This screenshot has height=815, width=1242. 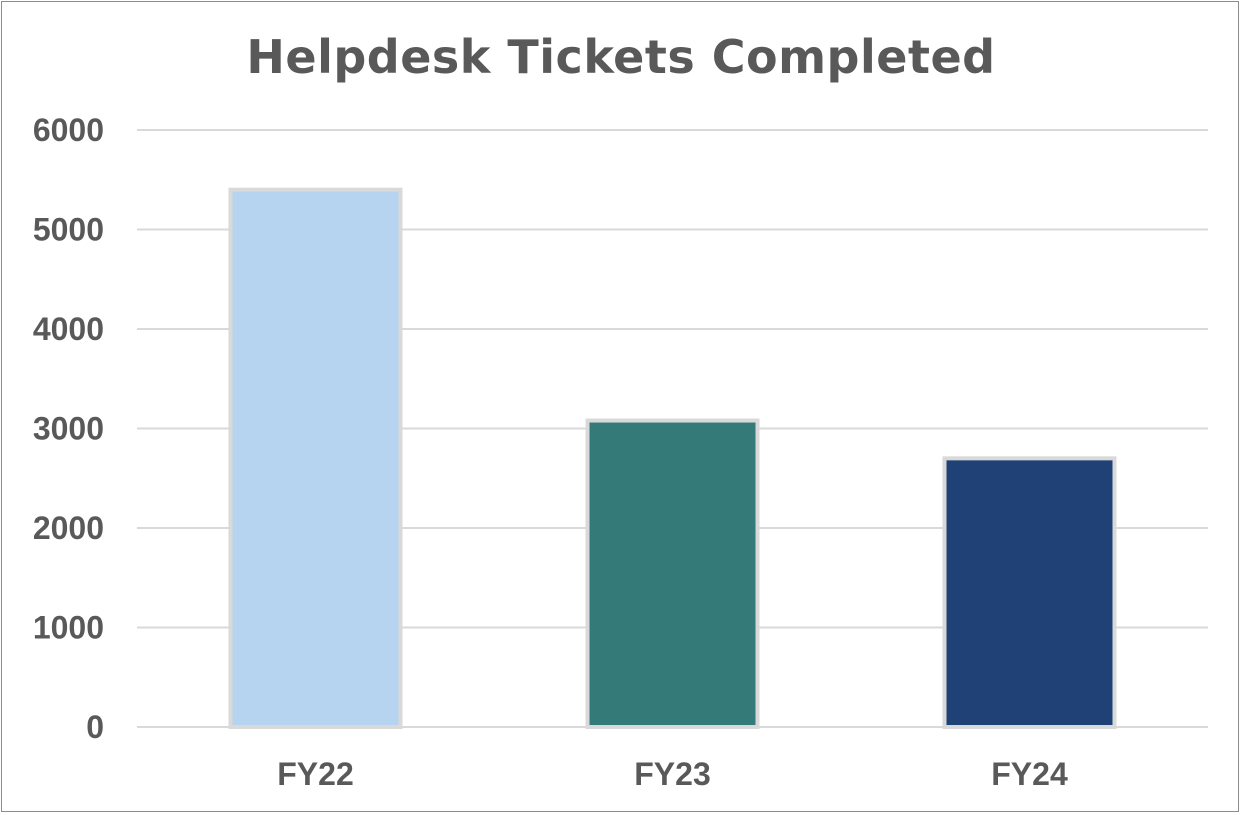 What do you see at coordinates (68, 130) in the screenshot?
I see `y-tick-label: 6000` at bounding box center [68, 130].